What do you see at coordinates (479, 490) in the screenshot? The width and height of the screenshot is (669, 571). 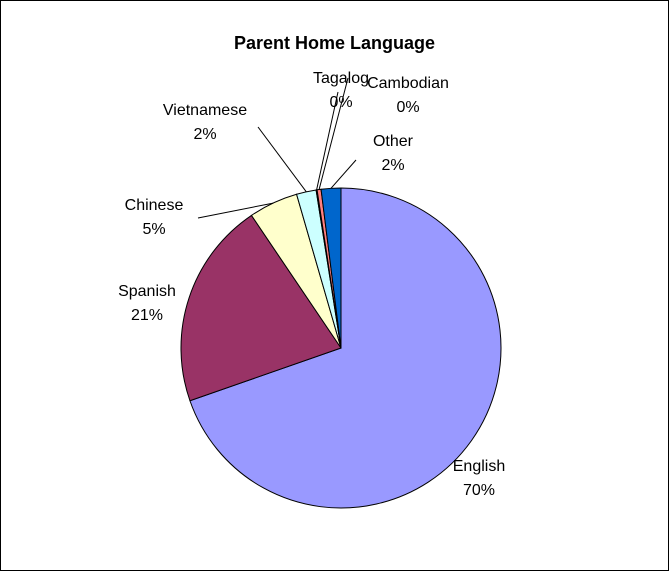 I see `slice-percent-english: 70%` at bounding box center [479, 490].